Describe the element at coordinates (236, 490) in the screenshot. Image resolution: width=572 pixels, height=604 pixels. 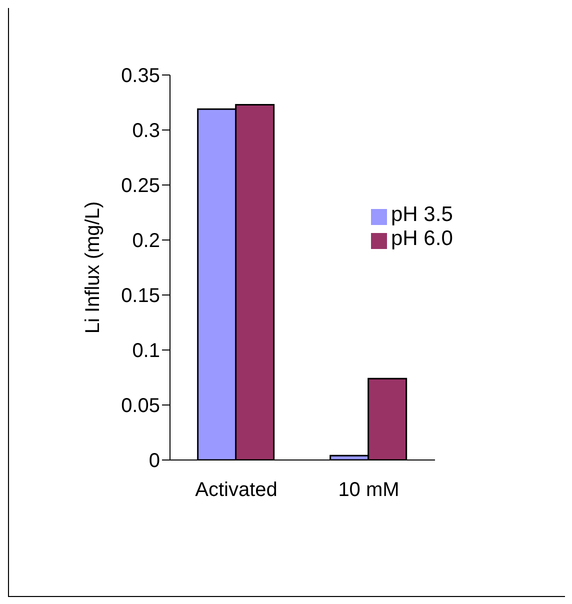
I see `x-tick-label: Activated` at that location.